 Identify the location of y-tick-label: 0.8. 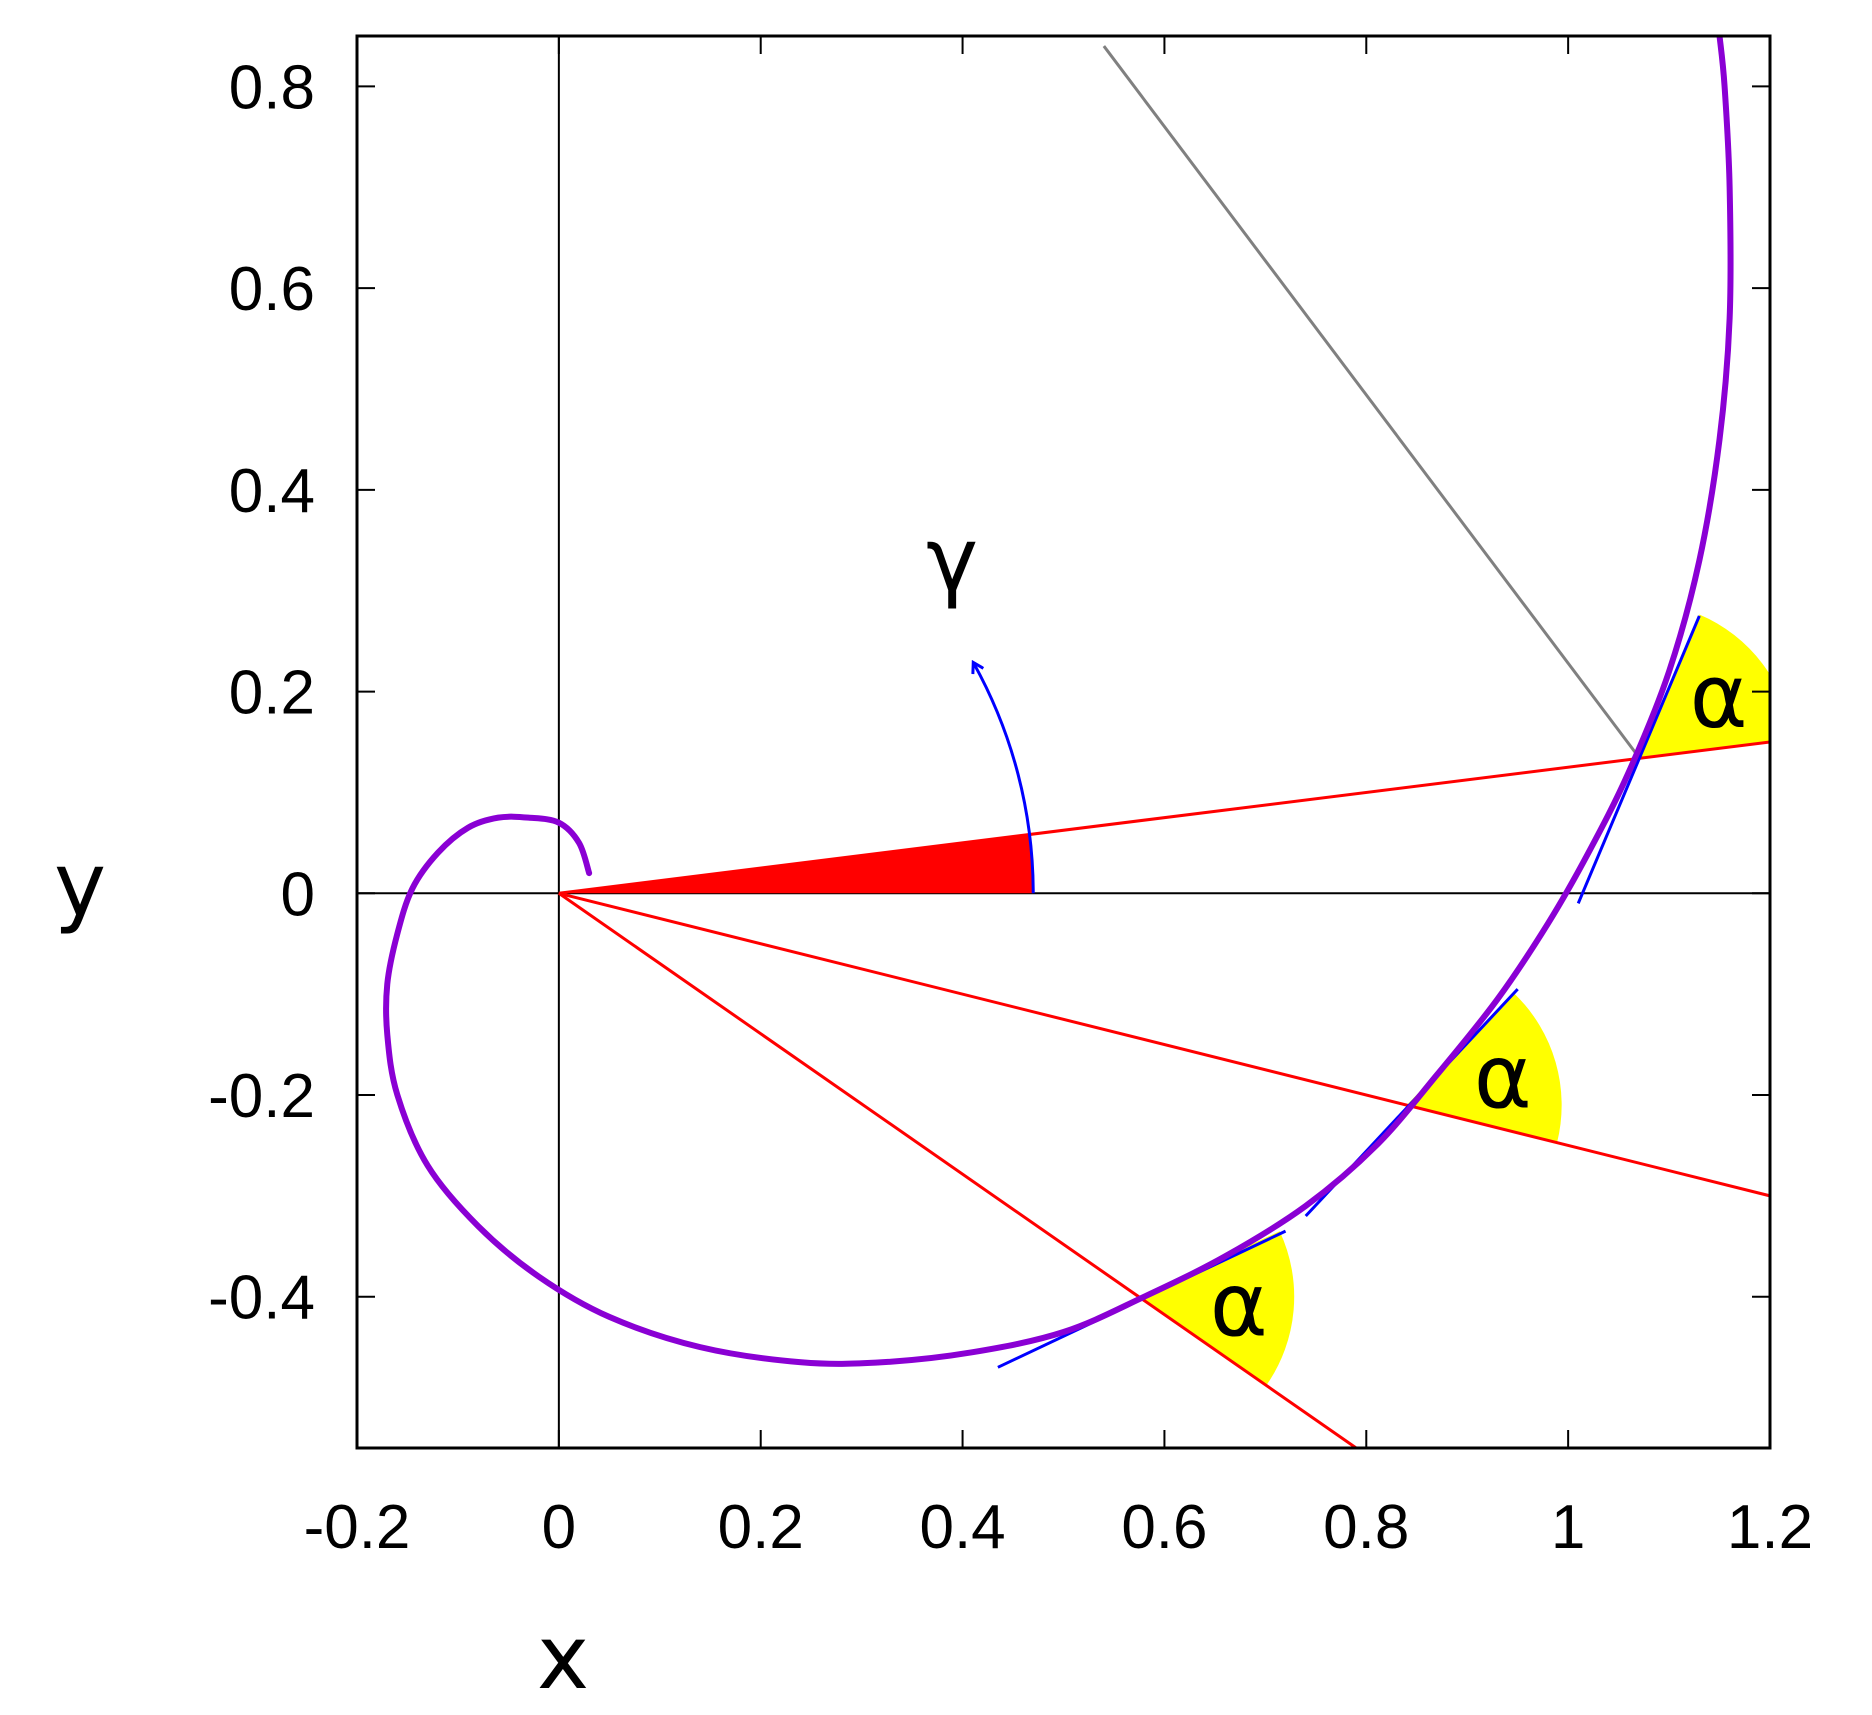
(272, 87).